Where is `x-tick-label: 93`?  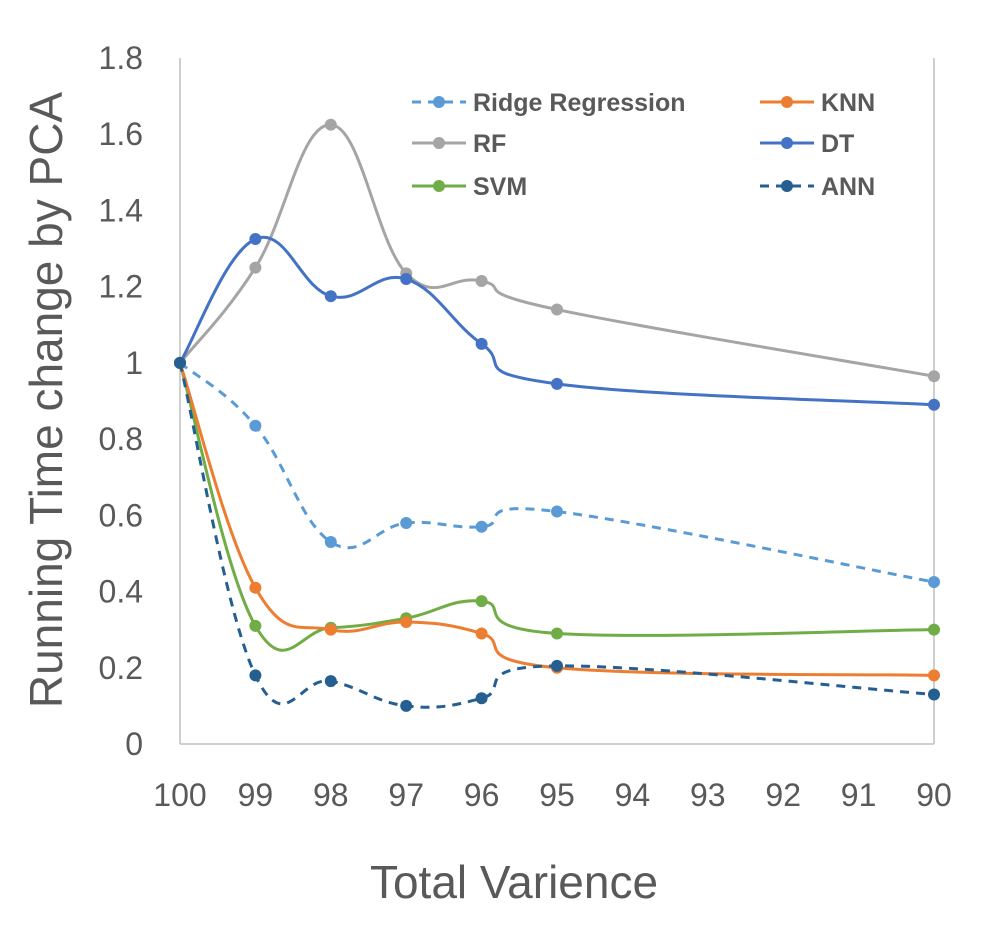 x-tick-label: 93 is located at coordinates (708, 795).